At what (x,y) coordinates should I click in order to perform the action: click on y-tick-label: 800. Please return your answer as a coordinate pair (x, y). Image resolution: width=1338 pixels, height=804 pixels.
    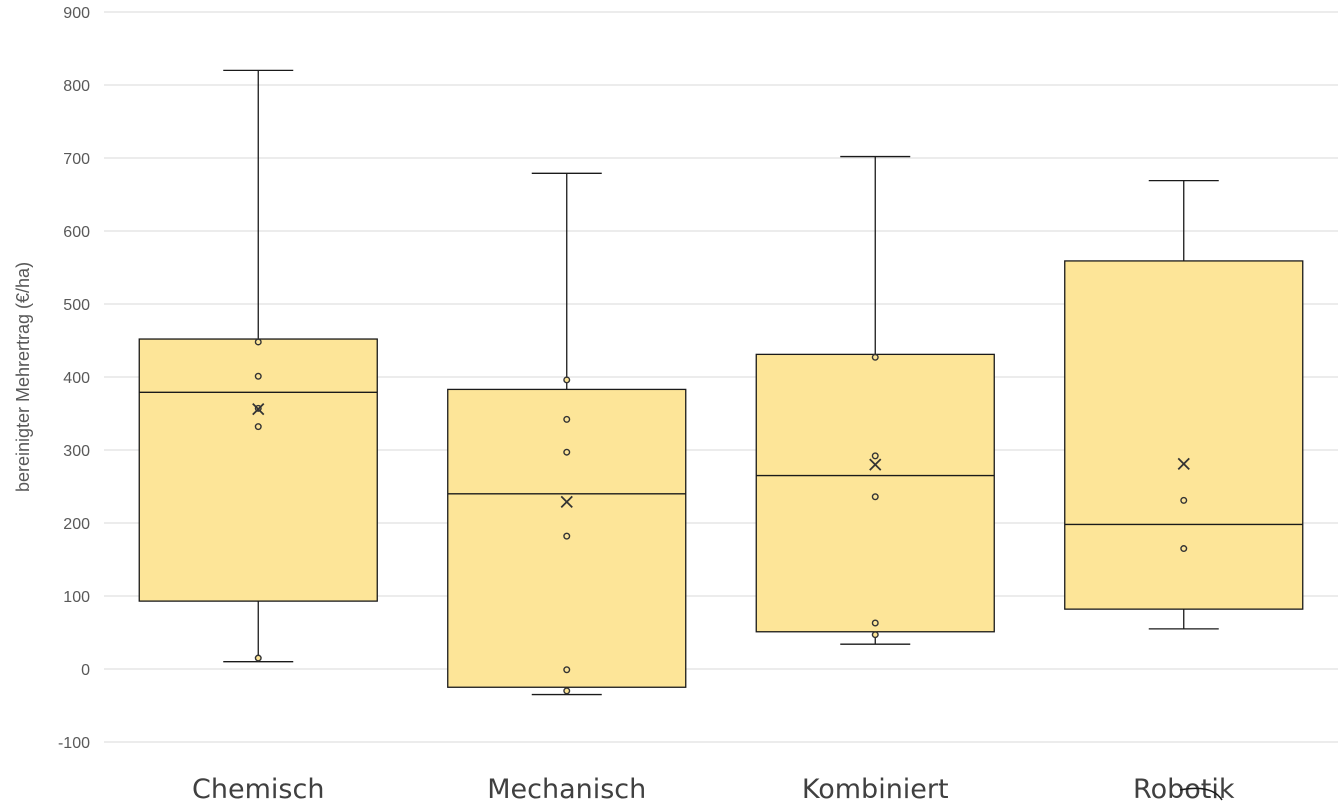
    Looking at the image, I should click on (76, 86).